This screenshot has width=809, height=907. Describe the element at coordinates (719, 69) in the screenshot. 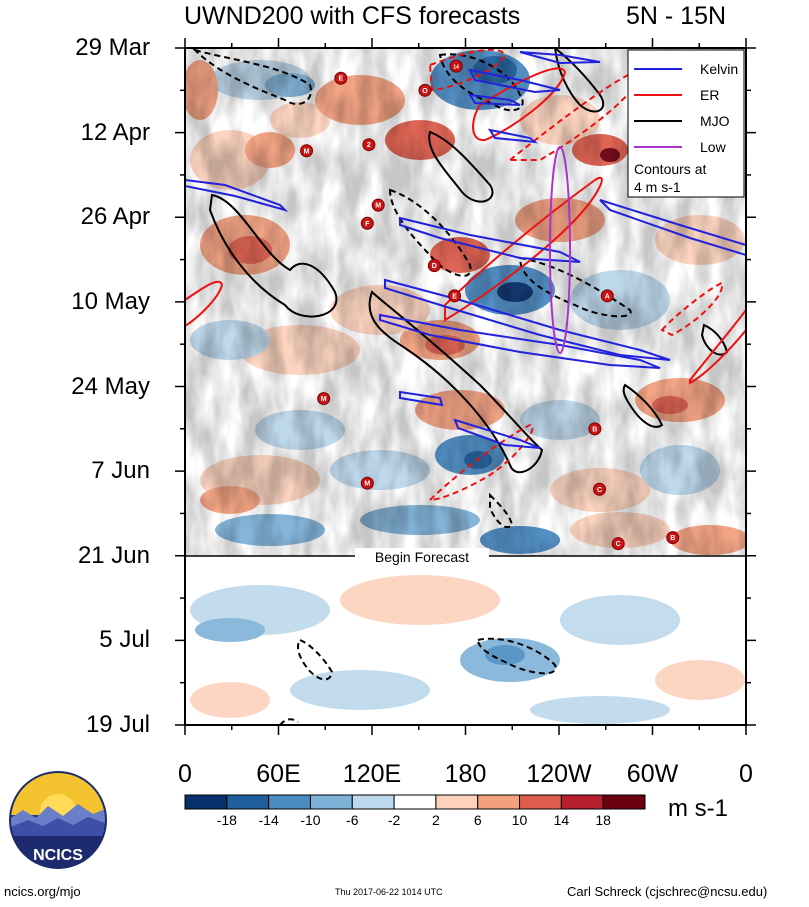

I see `legend-label: Kelvin` at that location.